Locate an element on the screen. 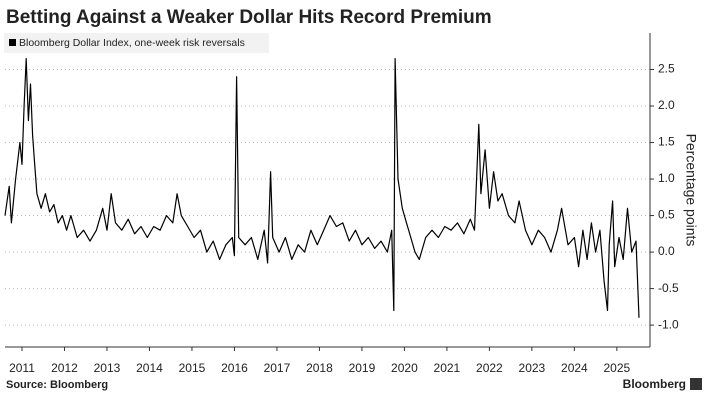  x-tick-label: 2012 is located at coordinates (64, 368).